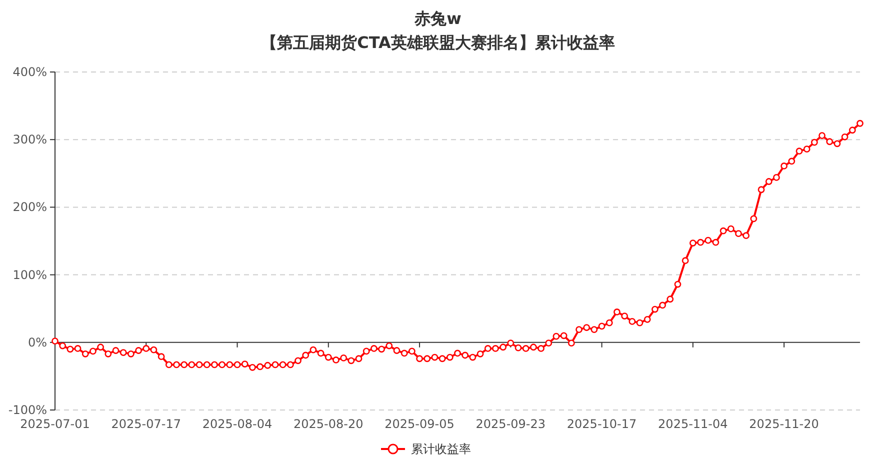  What do you see at coordinates (329, 424) in the screenshot?
I see `x-tick-label: 2025-08-20` at bounding box center [329, 424].